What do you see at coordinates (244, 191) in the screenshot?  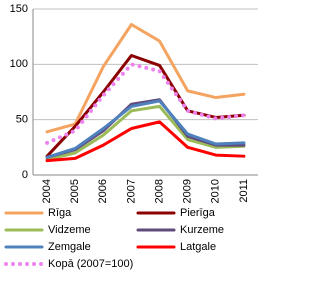 I see `x-tick-label: 2011` at bounding box center [244, 191].